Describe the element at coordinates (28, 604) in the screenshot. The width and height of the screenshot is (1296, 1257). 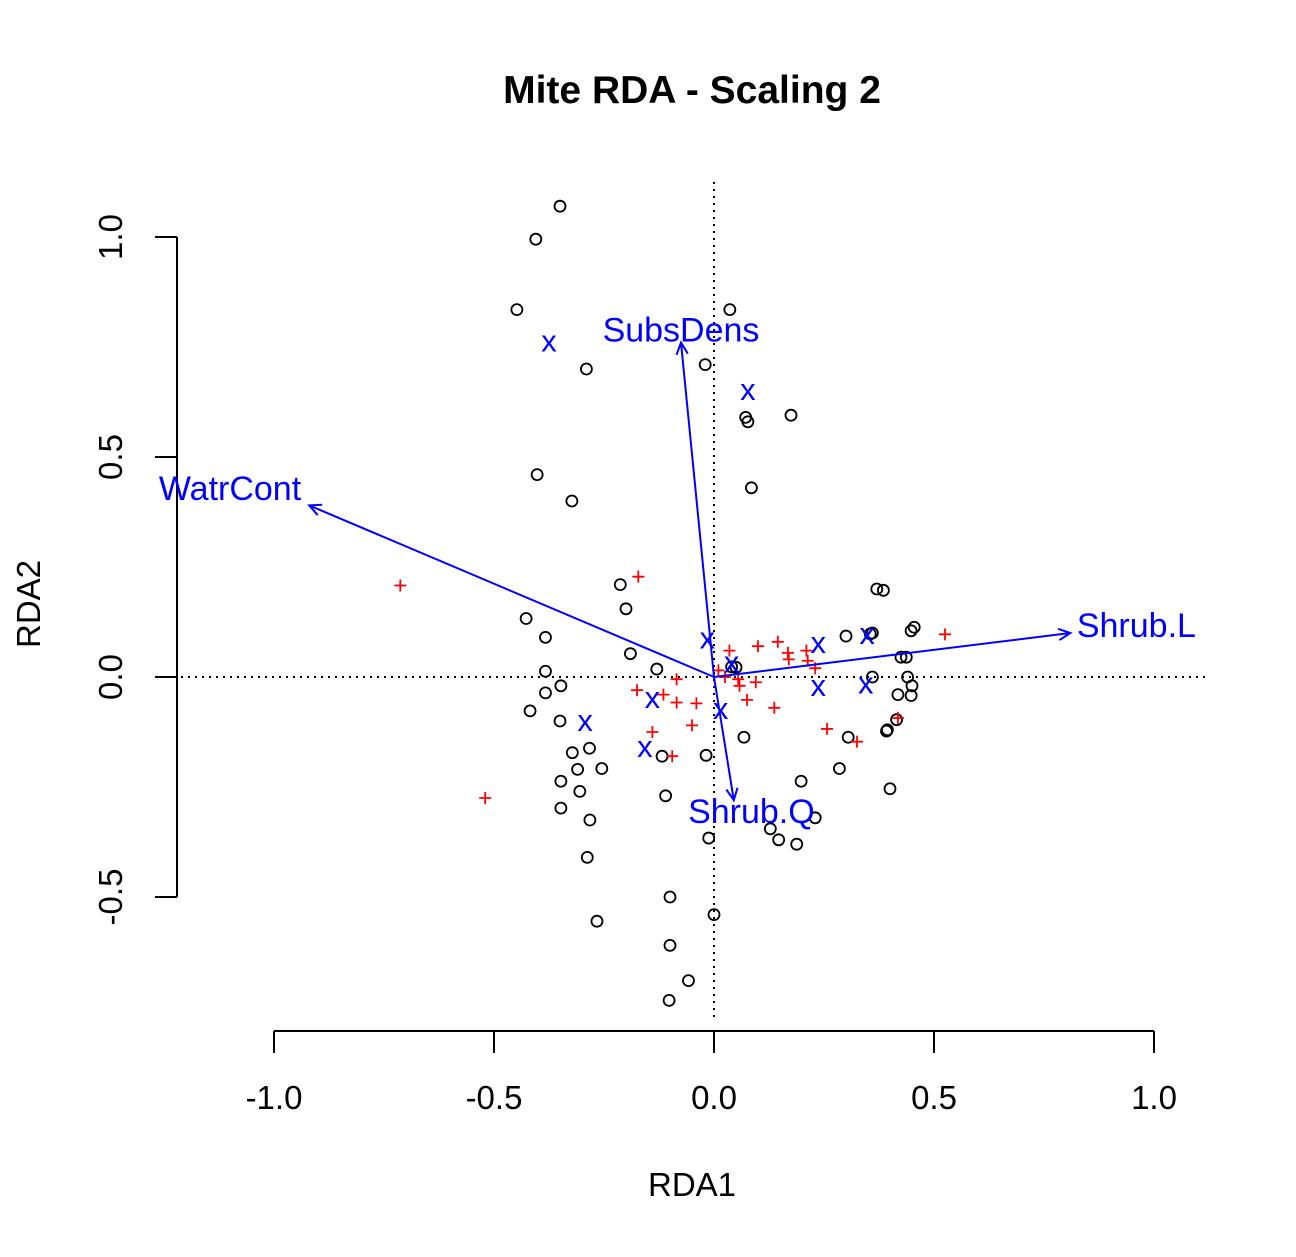
I see `y-axis-label: RDA2` at that location.